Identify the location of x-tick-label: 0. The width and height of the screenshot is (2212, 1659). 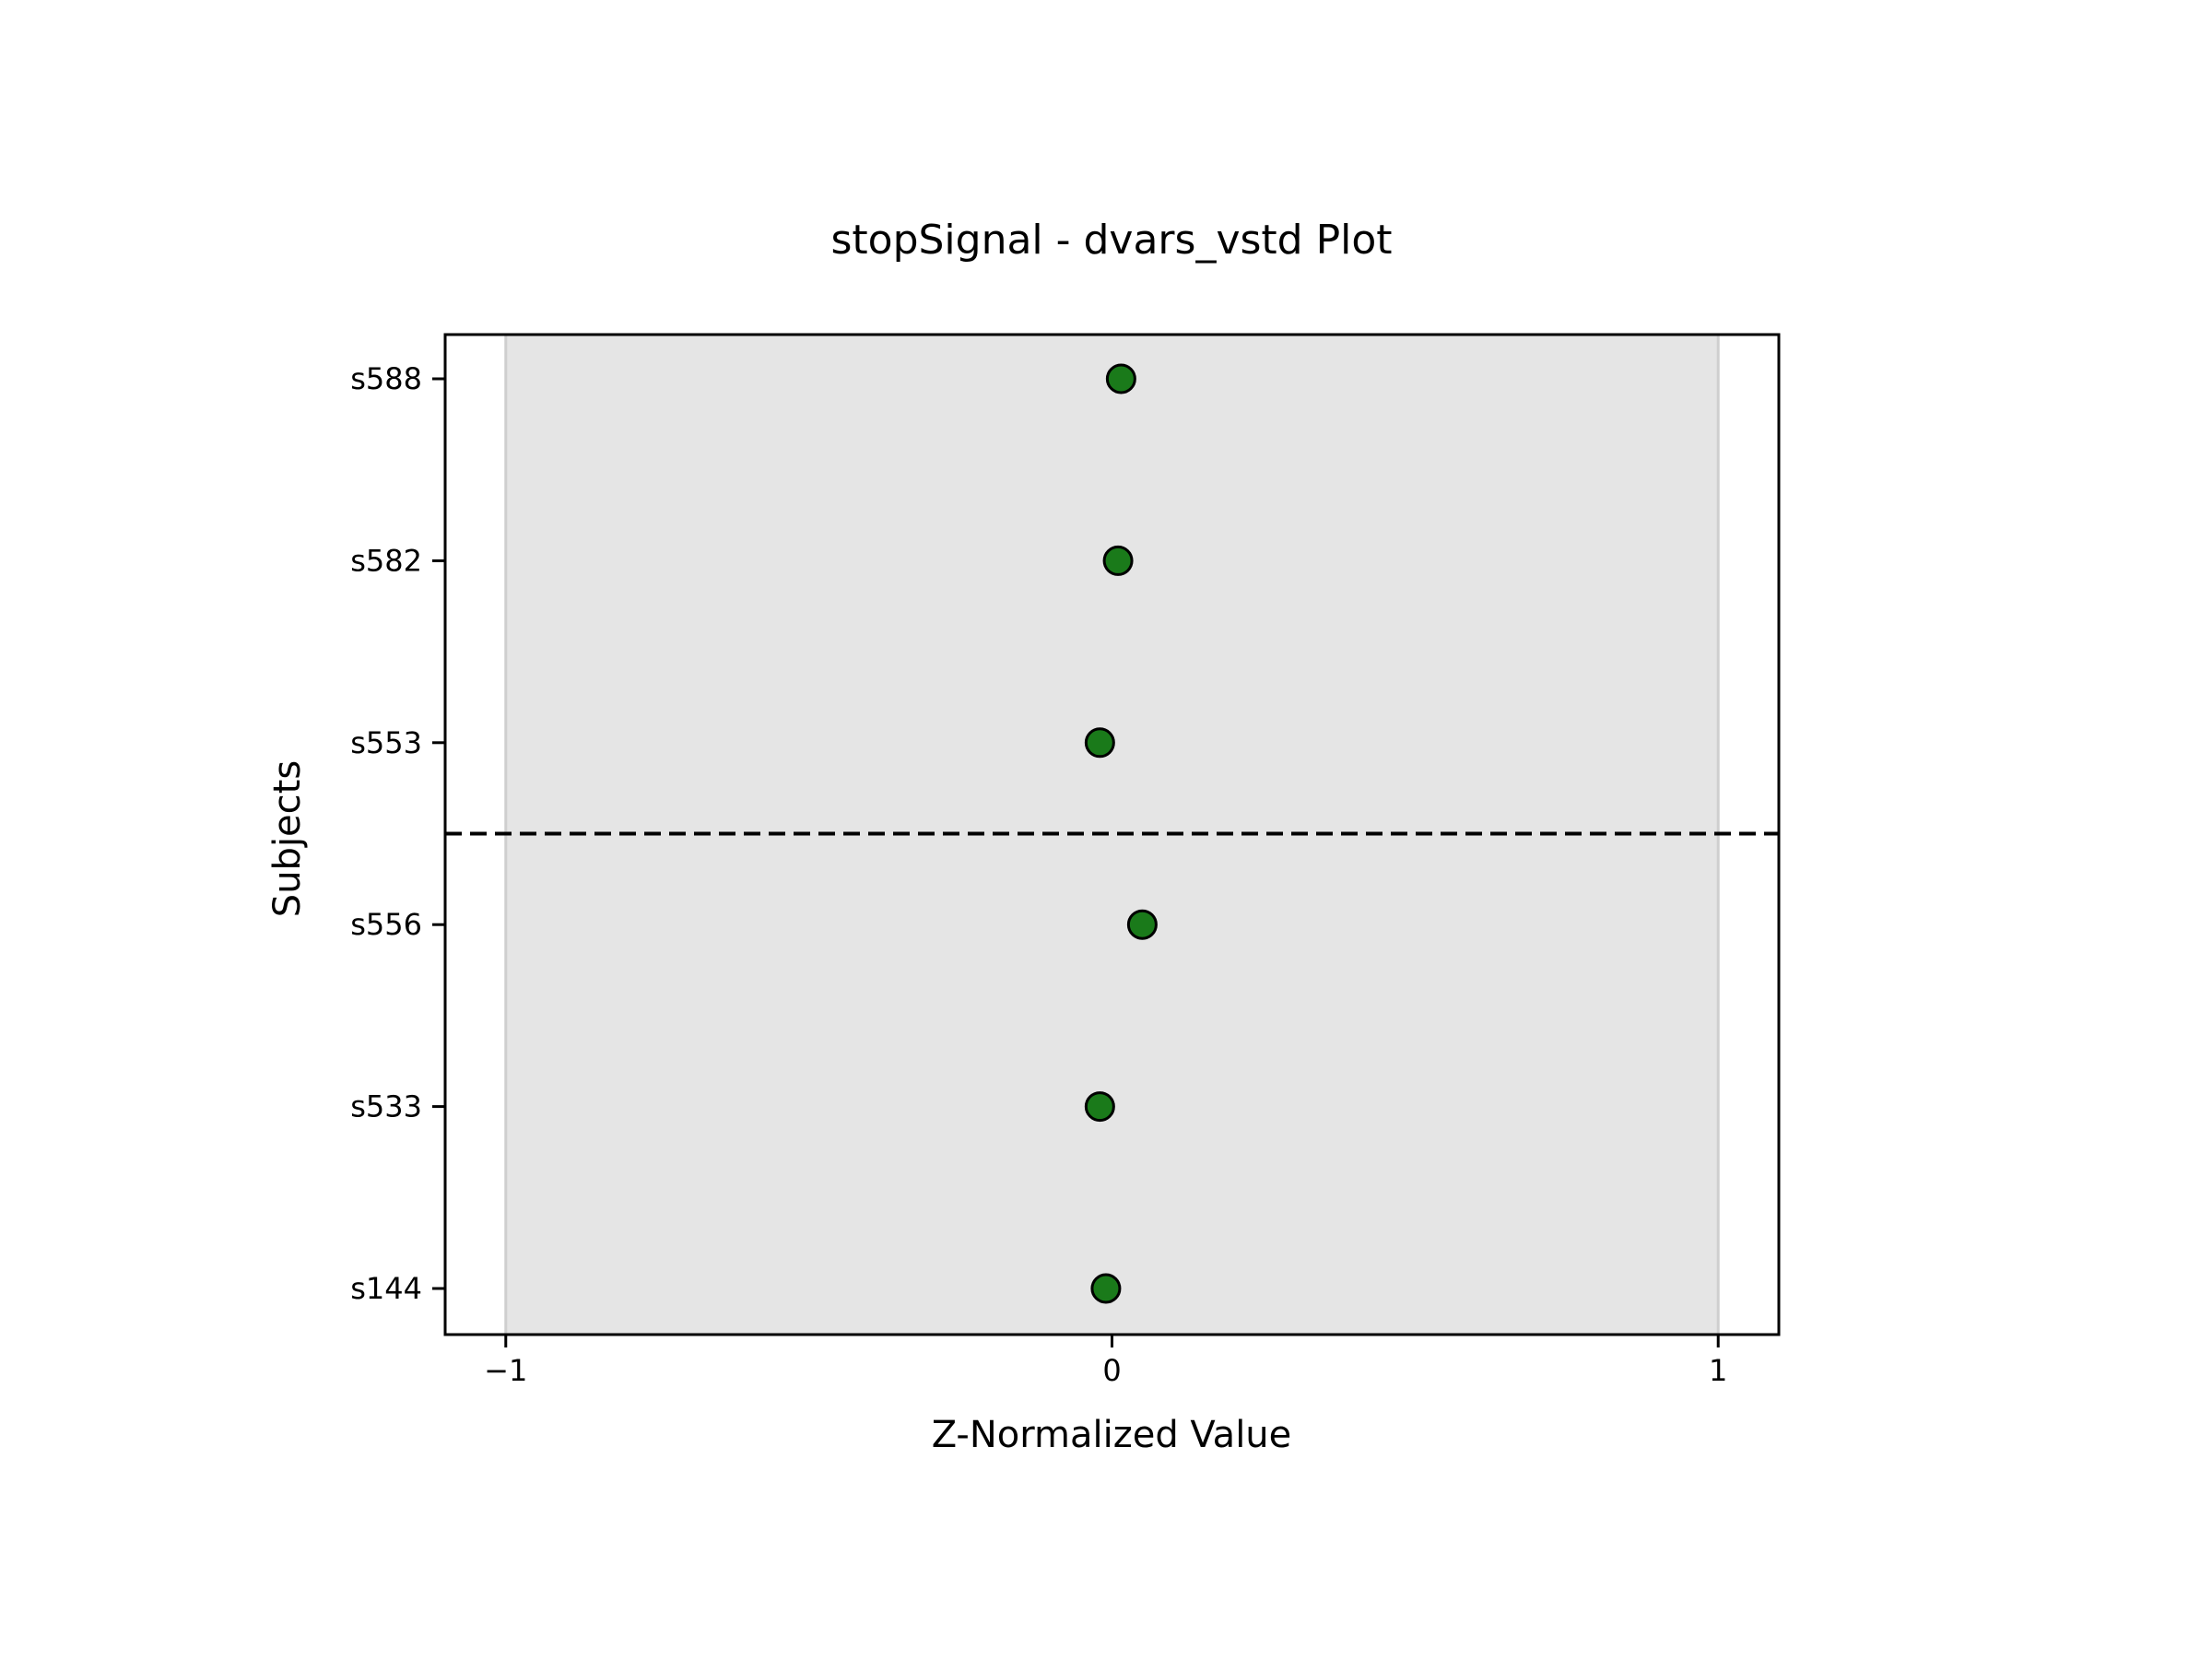
(1111, 1370).